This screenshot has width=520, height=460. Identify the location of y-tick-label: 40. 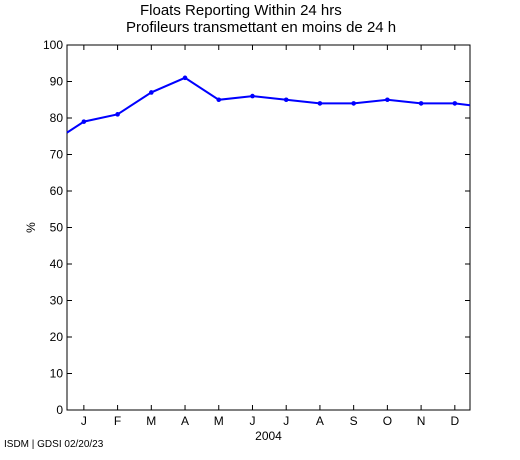
(57, 264).